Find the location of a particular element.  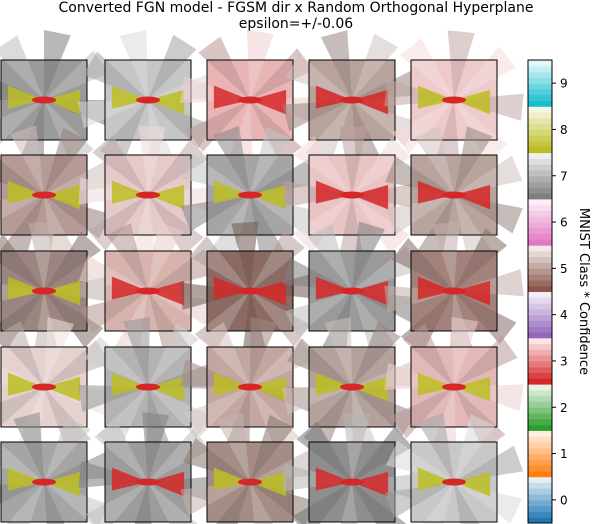

colorbar-tick-label: 9 is located at coordinates (564, 84).